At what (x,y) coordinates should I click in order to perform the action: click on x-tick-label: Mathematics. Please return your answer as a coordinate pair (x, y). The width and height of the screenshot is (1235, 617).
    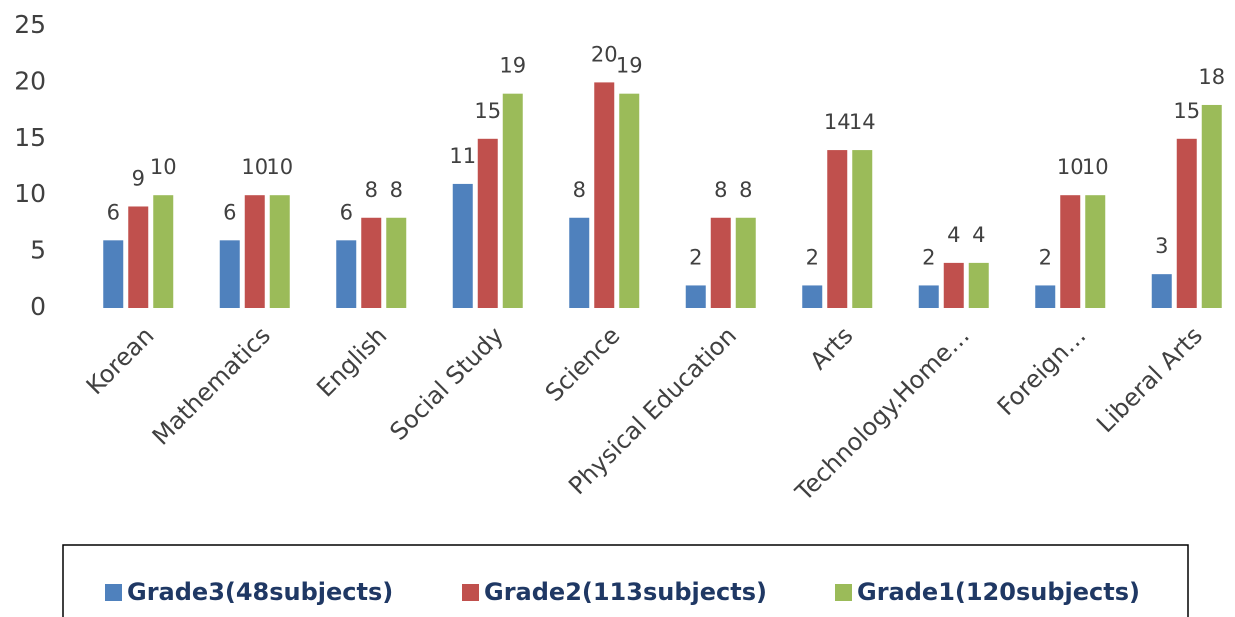
    Looking at the image, I should click on (211, 385).